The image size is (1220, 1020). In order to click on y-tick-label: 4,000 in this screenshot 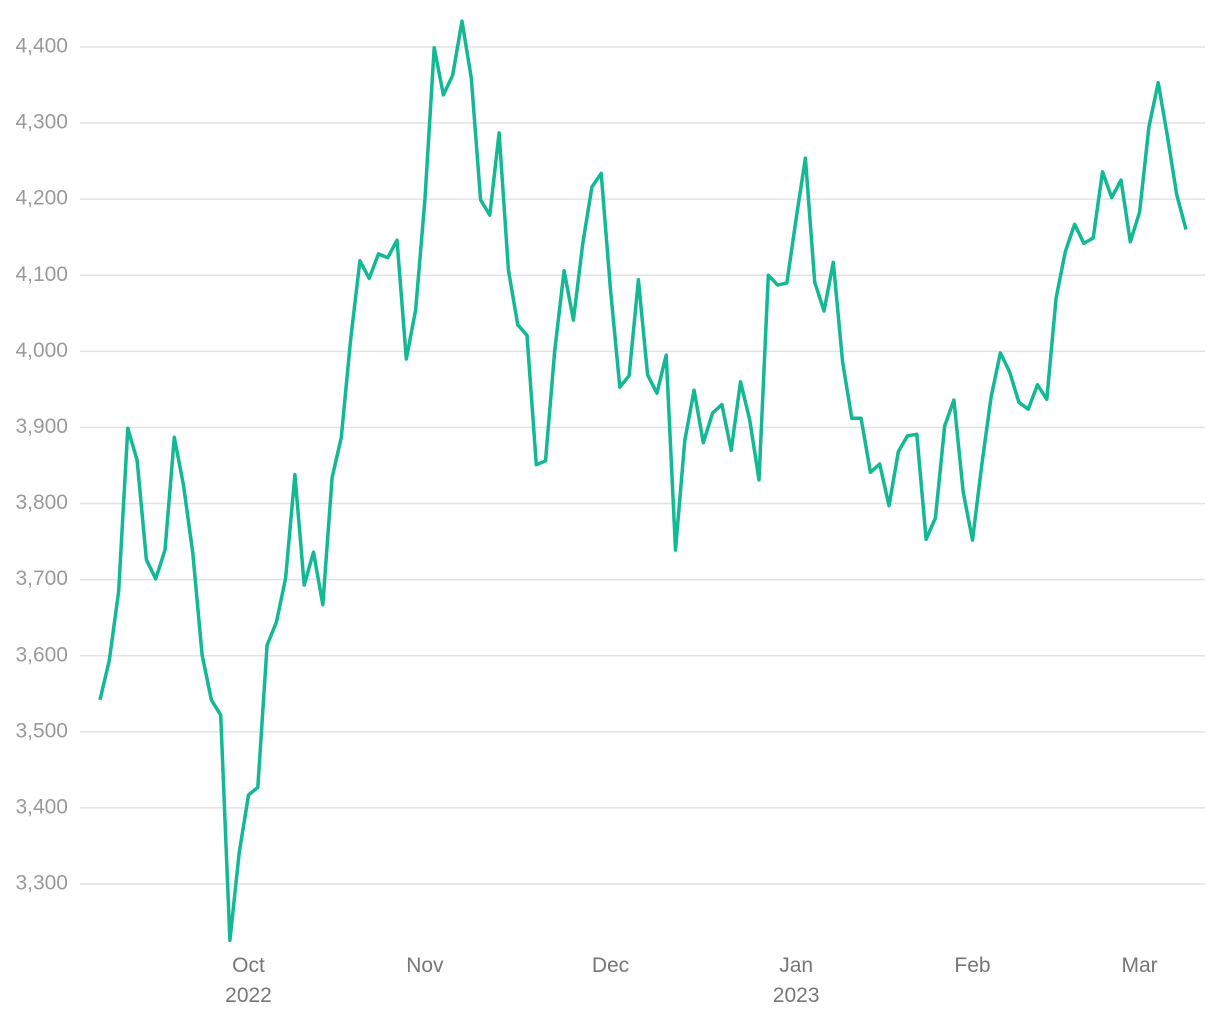, I will do `click(41, 350)`.